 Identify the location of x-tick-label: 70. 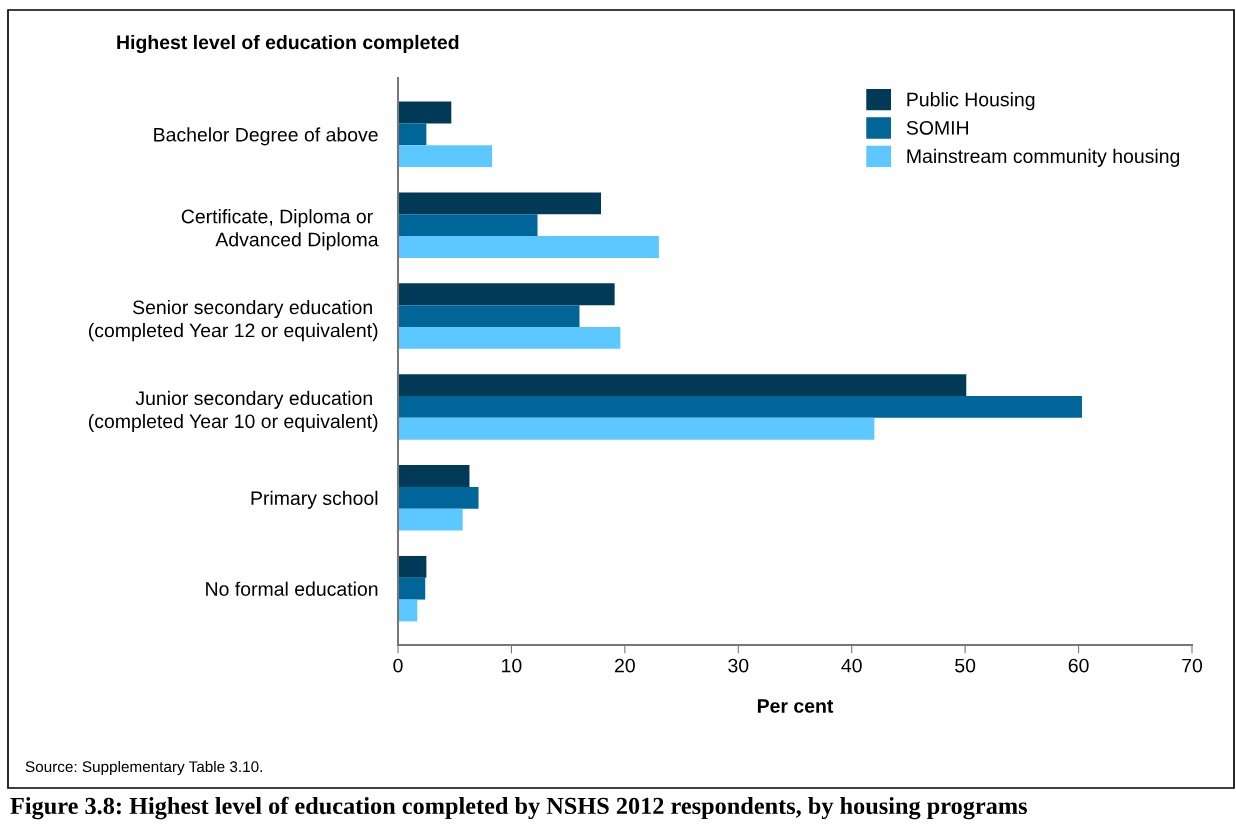
(1192, 665).